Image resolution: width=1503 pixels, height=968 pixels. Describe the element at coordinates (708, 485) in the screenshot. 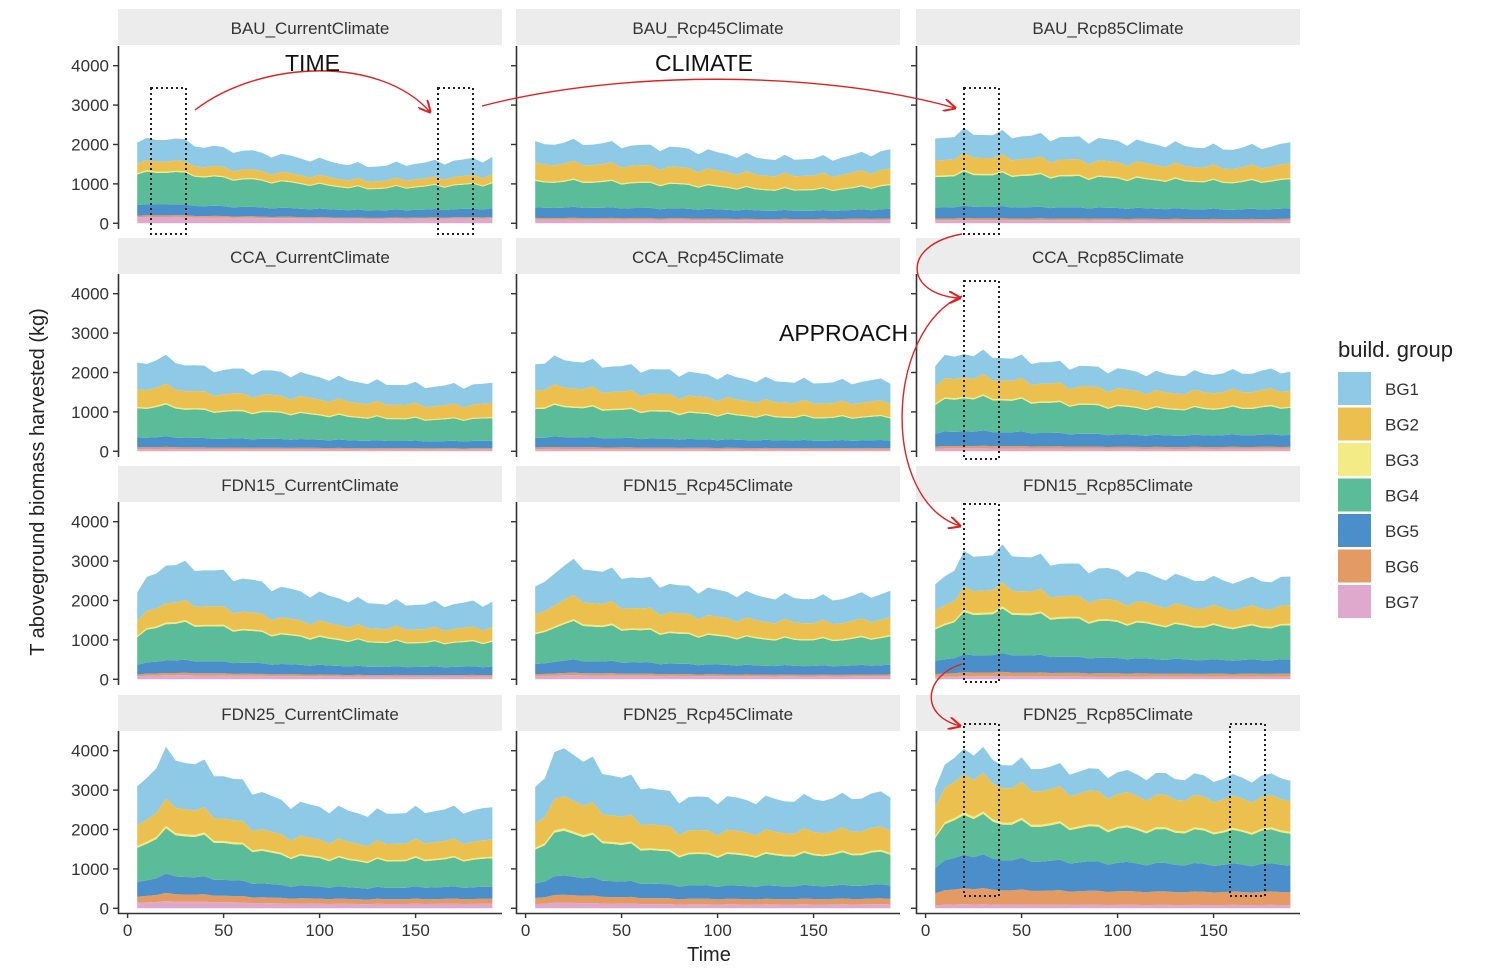

I see `facet-title: FDN15_Rcp45Climate` at that location.